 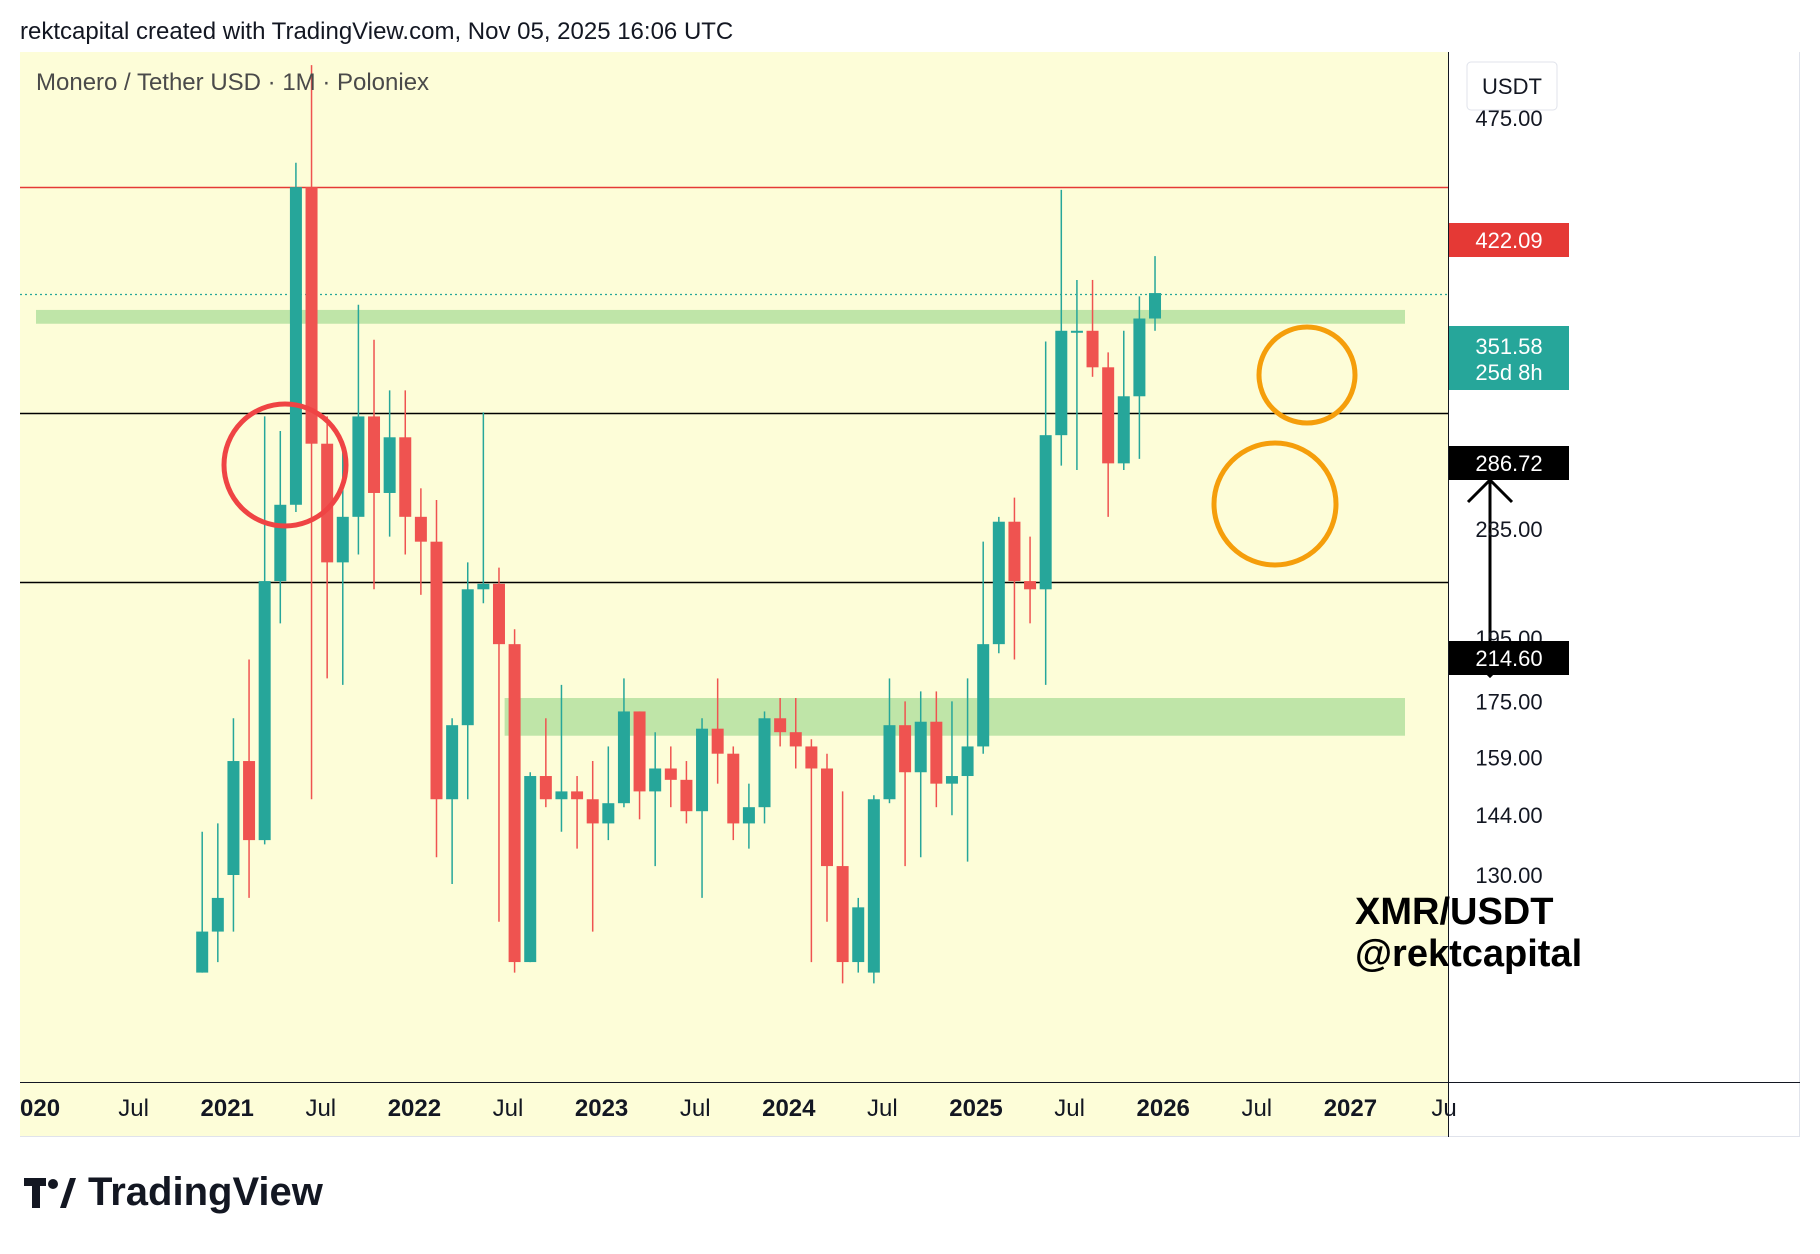 I want to click on currency-button, so click(x=1512, y=86).